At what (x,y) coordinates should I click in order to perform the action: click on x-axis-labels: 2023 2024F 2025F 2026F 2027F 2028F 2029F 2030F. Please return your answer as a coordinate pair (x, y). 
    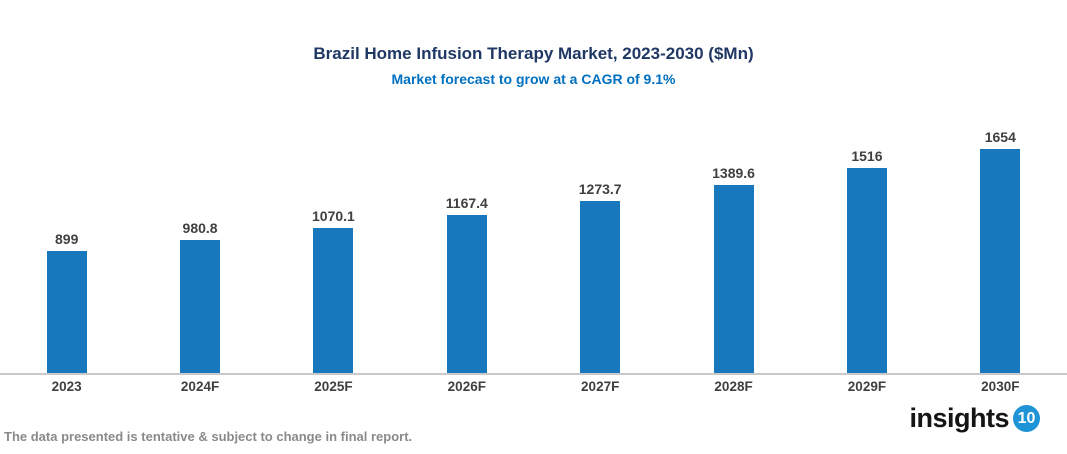
    Looking at the image, I should click on (533, 386).